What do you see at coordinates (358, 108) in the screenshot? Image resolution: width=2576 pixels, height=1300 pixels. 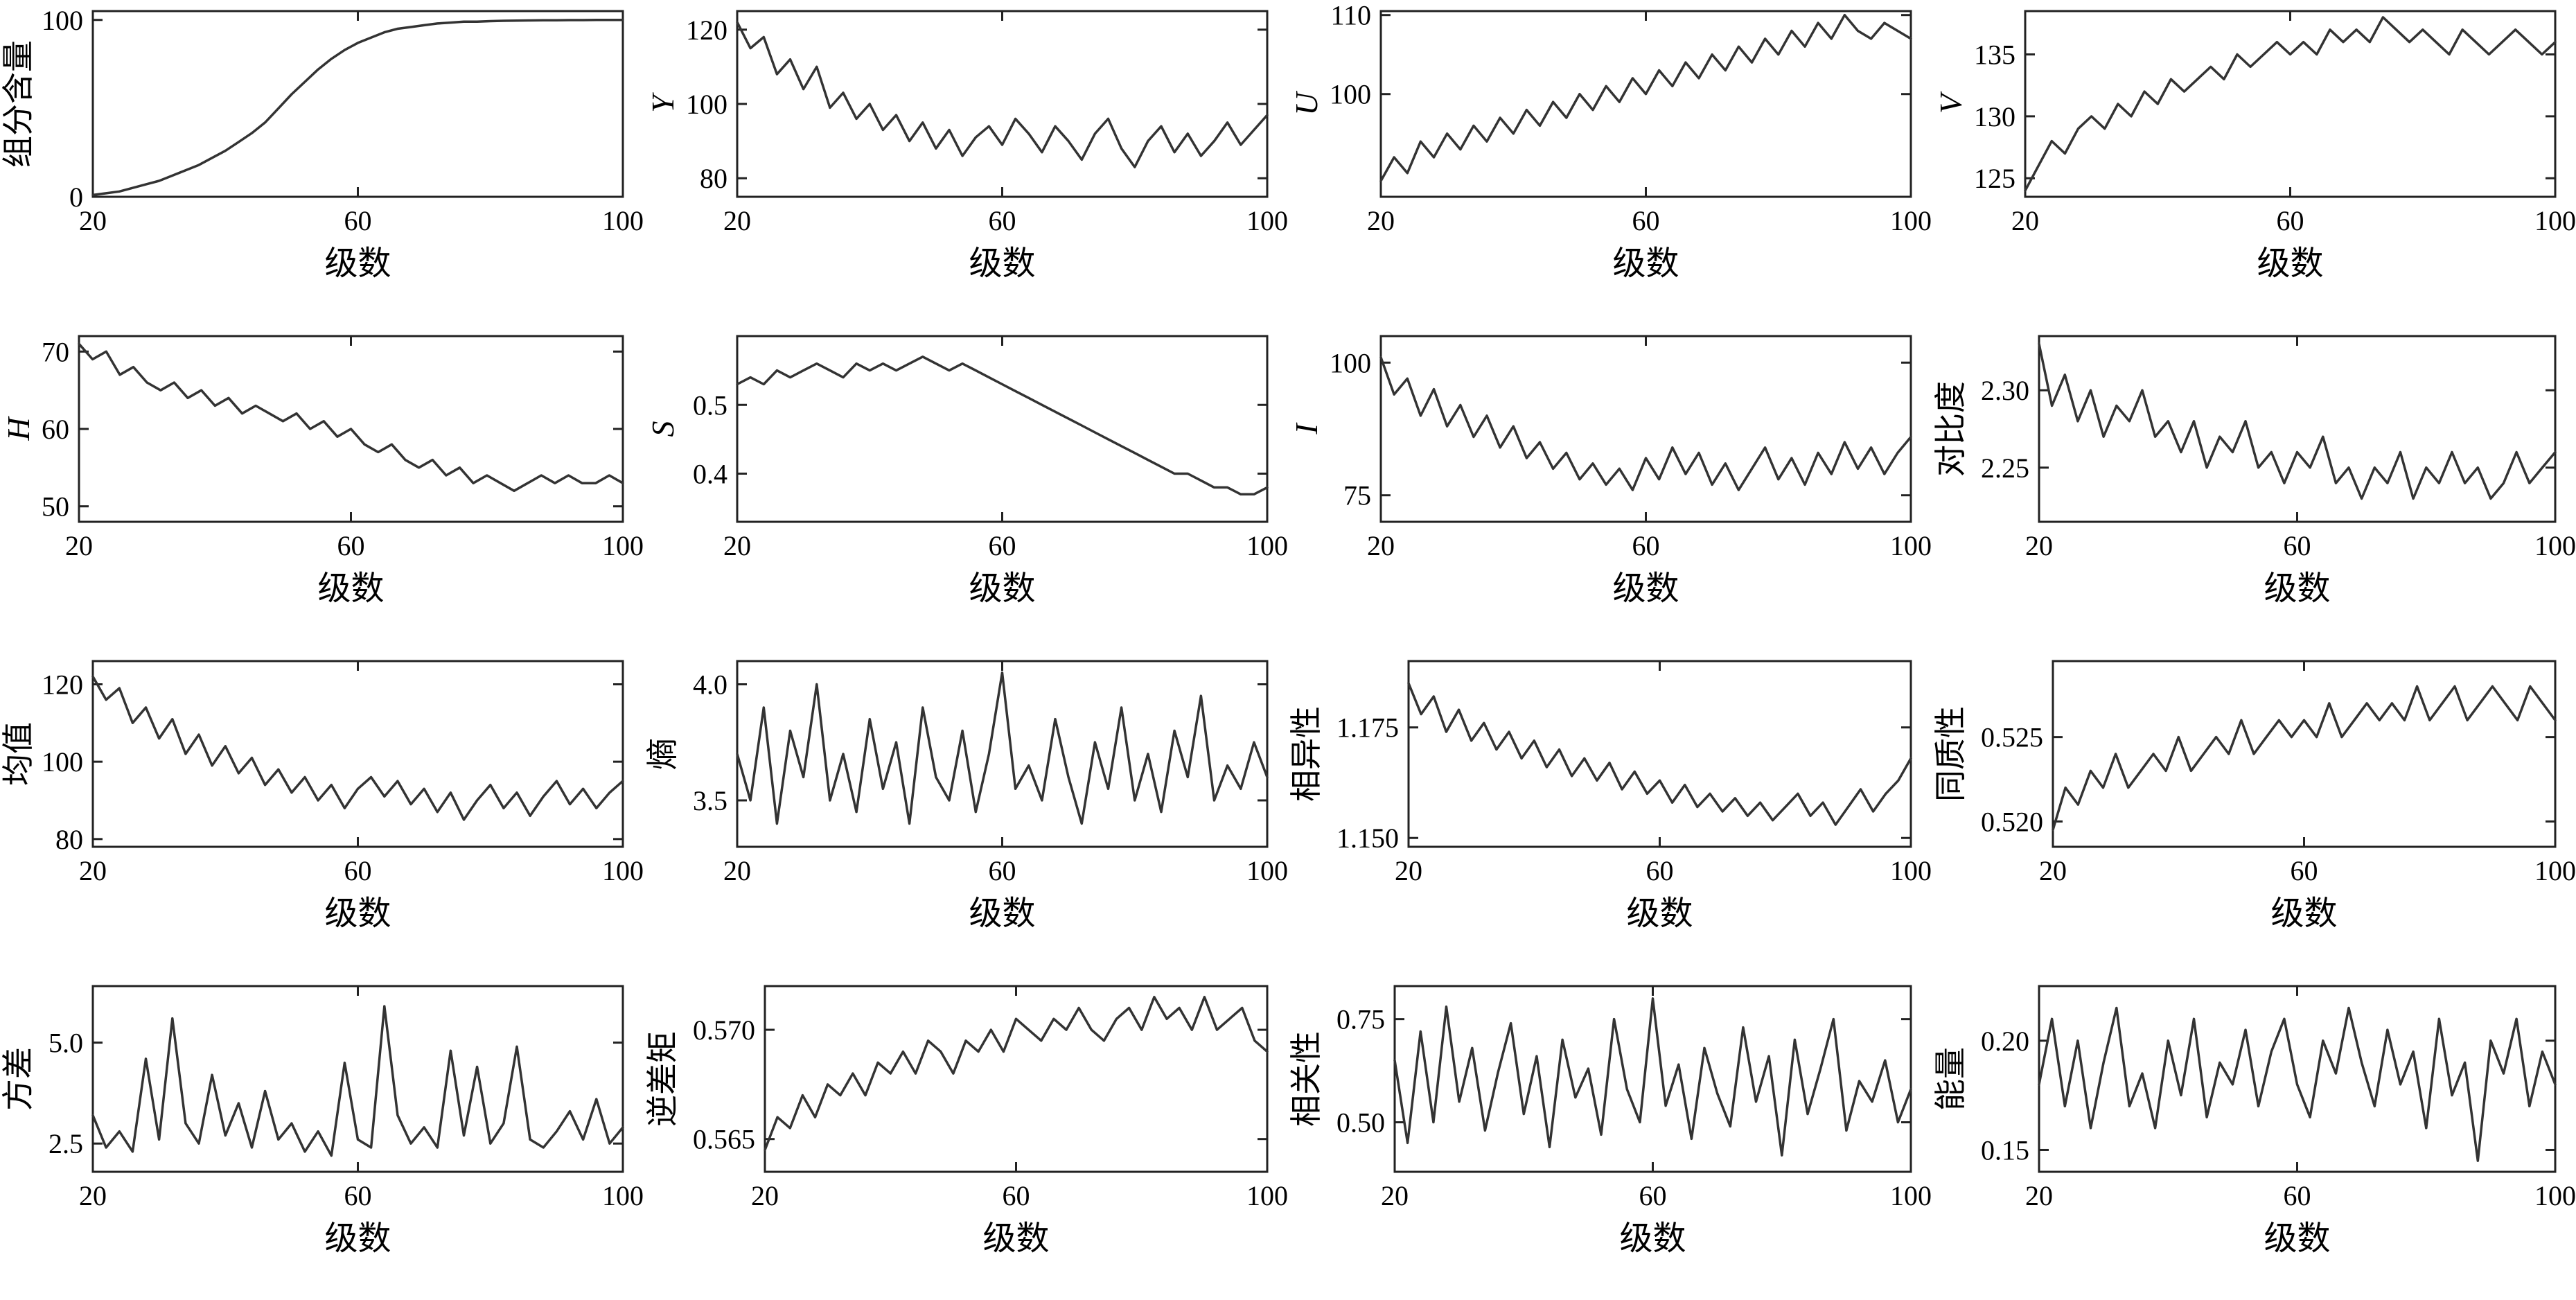 I see `data-line-component-content` at bounding box center [358, 108].